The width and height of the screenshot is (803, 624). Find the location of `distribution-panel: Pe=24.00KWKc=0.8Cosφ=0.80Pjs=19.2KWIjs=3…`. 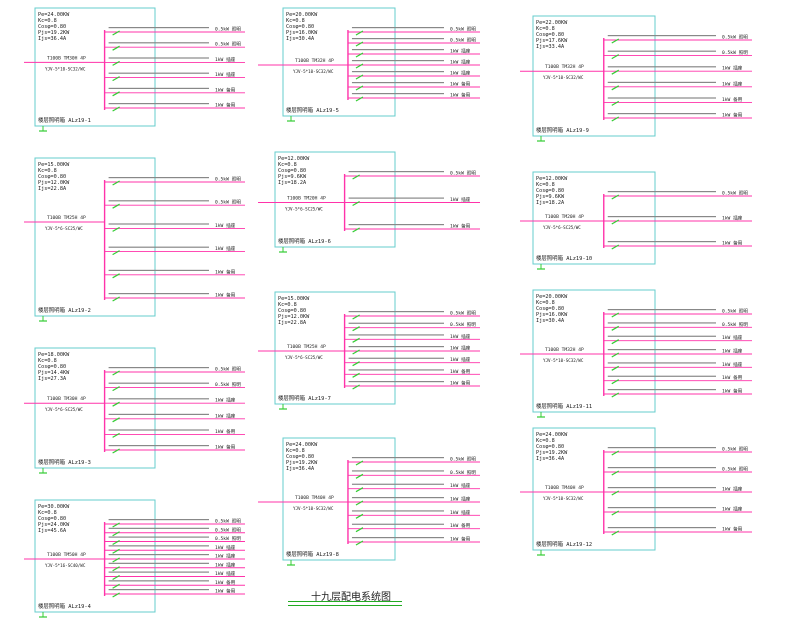

distribution-panel: Pe=24.00KWKc=0.8Cosφ=0.80Pjs=19.2KWIjs=3… is located at coordinates (134, 69).